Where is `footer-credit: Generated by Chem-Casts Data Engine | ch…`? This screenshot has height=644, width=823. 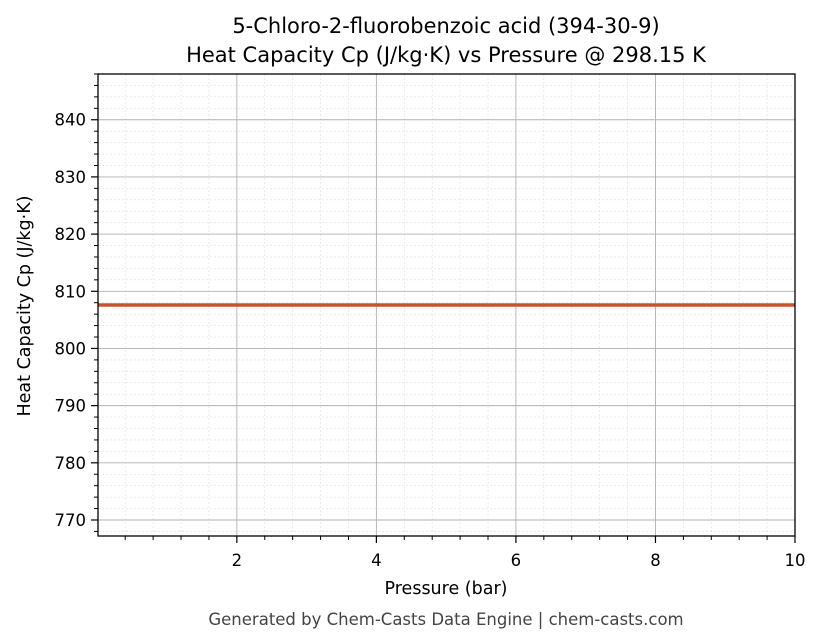
footer-credit: Generated by Chem-Casts Data Engine | ch… is located at coordinates (445, 619).